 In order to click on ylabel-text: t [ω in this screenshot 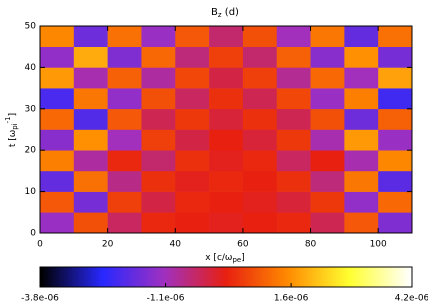, I will do `click(13, 138)`.